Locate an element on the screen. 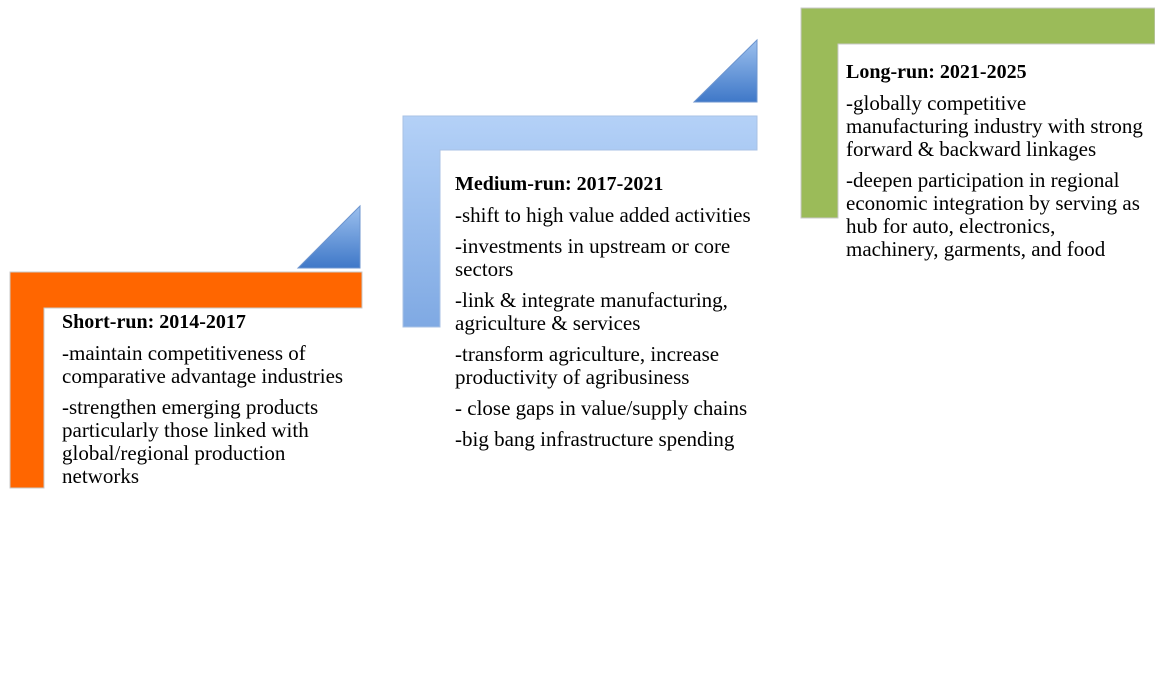 The image size is (1155, 685). stage-item: -investments in upstream or core sectors is located at coordinates (593, 257).